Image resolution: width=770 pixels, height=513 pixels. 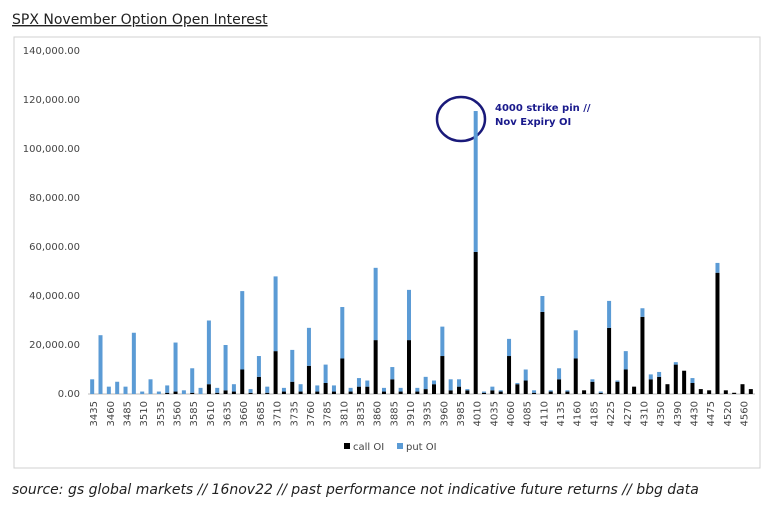 I want to click on annotation: Nov Expiry OI, so click(x=533, y=122).